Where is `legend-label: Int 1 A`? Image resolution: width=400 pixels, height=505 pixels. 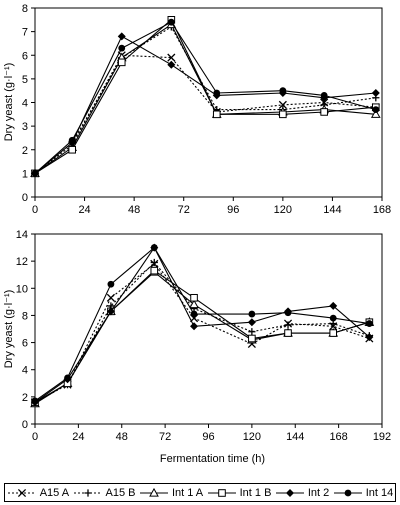 legend-label: Int 1 A is located at coordinates (187, 492).